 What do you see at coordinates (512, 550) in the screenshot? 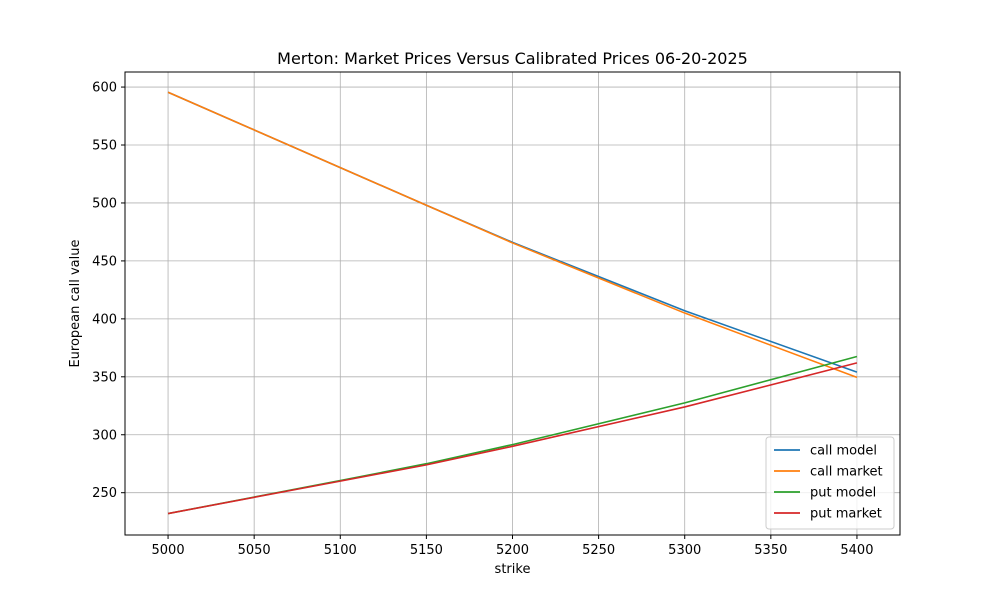
I see `x-tick-label: 5200` at bounding box center [512, 550].